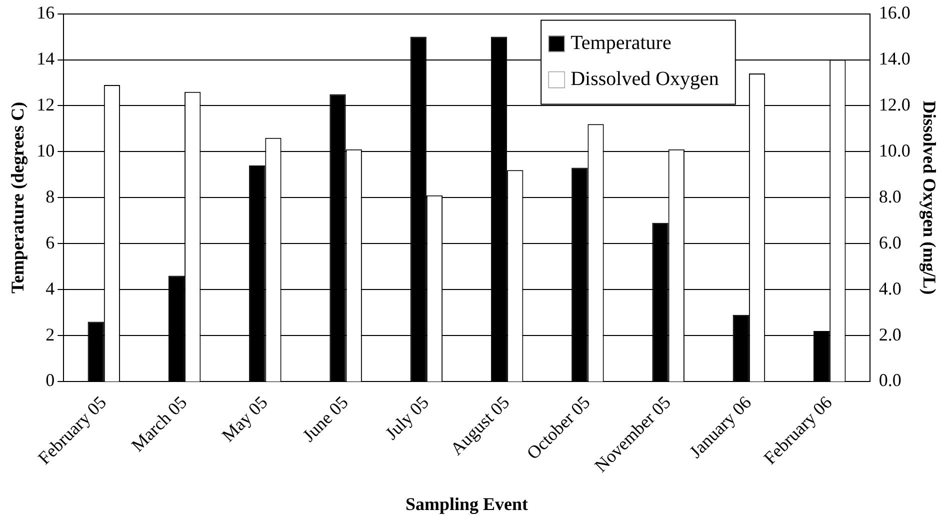 The width and height of the screenshot is (947, 524). What do you see at coordinates (50, 242) in the screenshot?
I see `y-tick-label: 6` at bounding box center [50, 242].